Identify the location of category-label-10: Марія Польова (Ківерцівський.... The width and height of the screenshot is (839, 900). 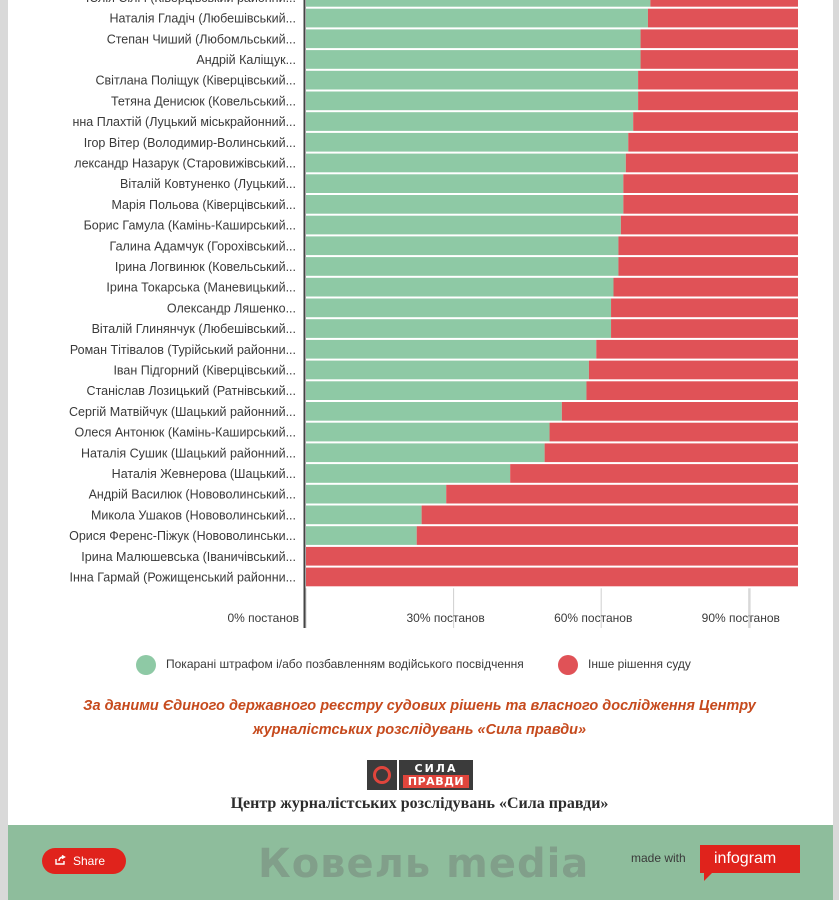
(204, 205).